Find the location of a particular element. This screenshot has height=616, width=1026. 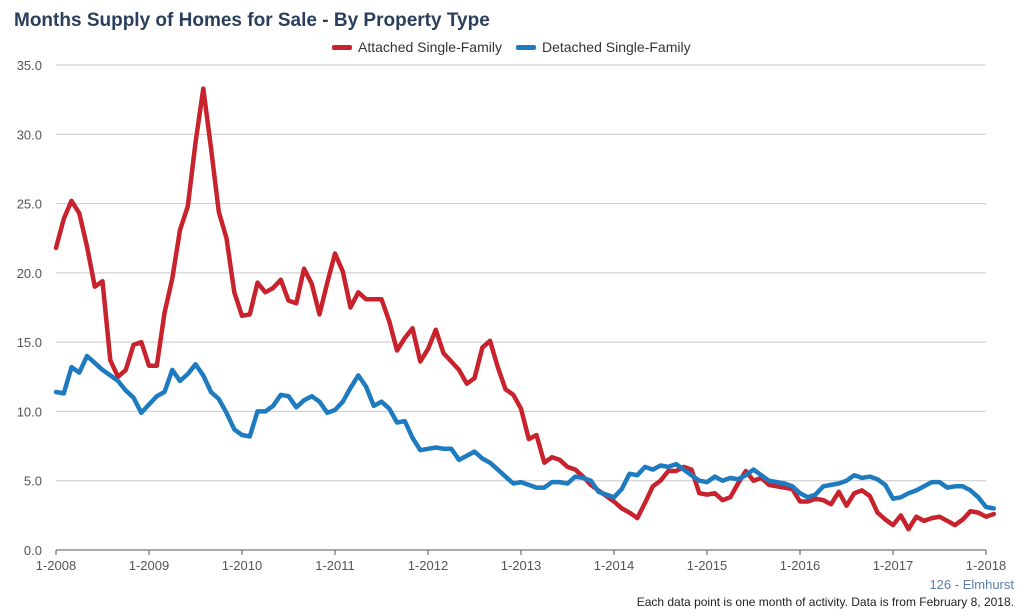

y-tick-label: 35.0 is located at coordinates (29, 65).